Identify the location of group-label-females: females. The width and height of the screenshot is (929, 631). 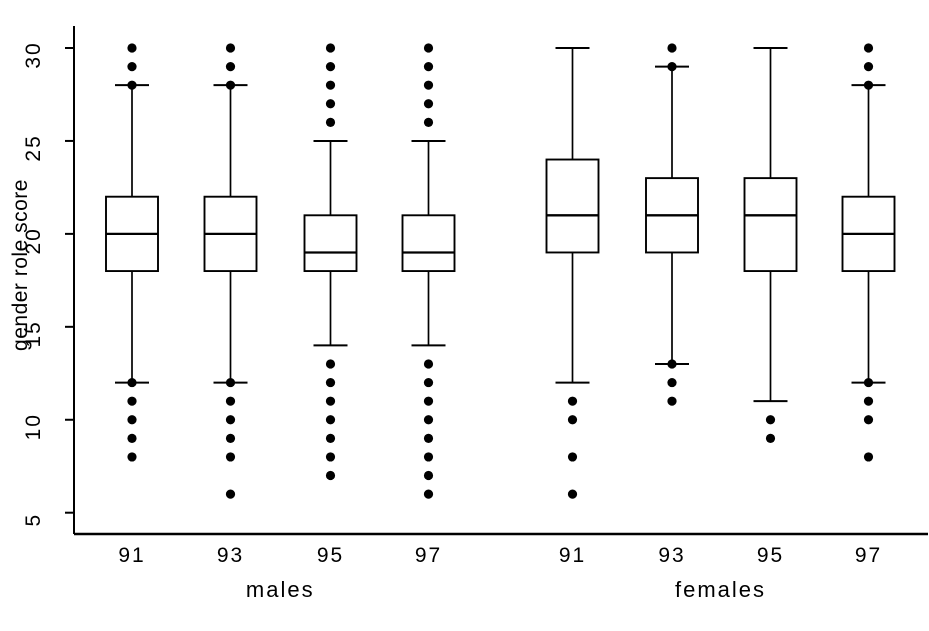
(720, 589).